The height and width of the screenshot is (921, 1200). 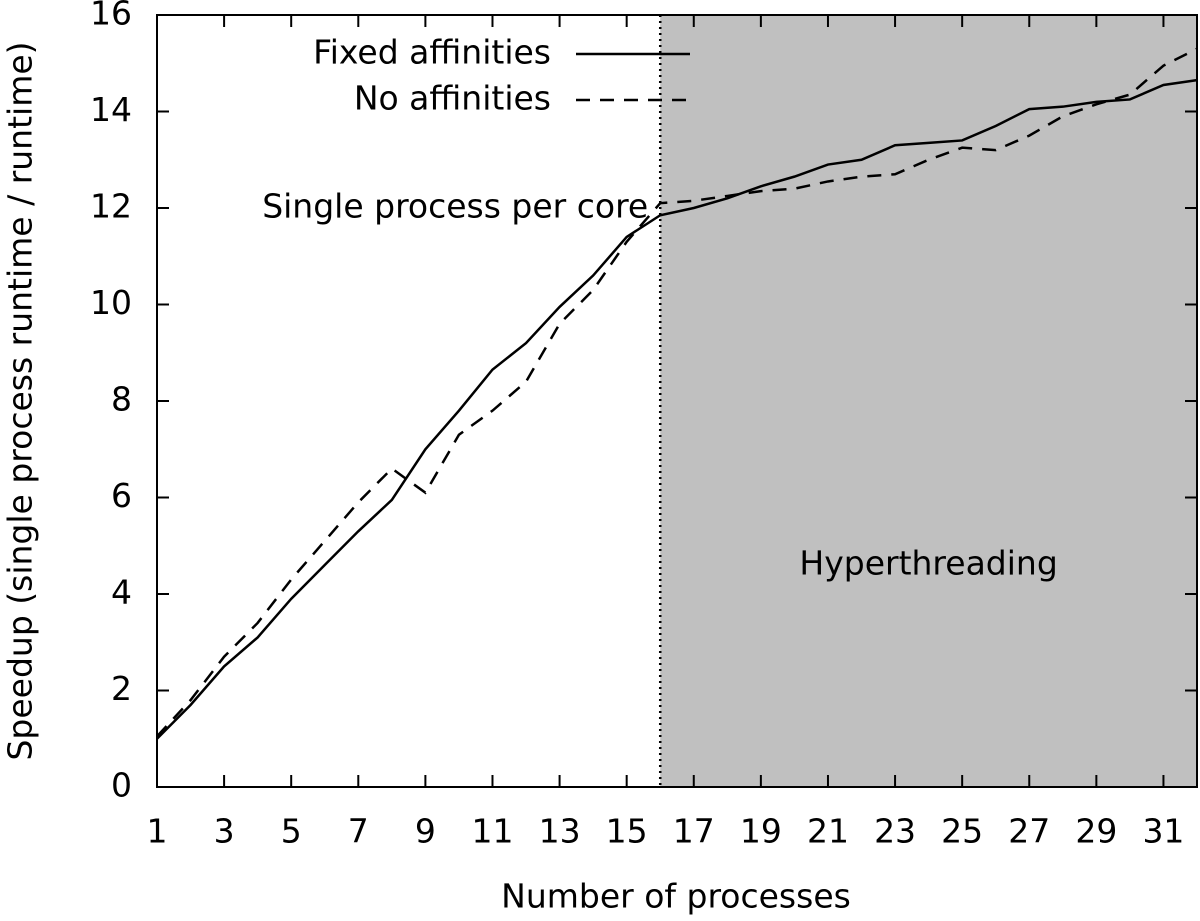 What do you see at coordinates (121, 688) in the screenshot?
I see `y-tick-label: 2` at bounding box center [121, 688].